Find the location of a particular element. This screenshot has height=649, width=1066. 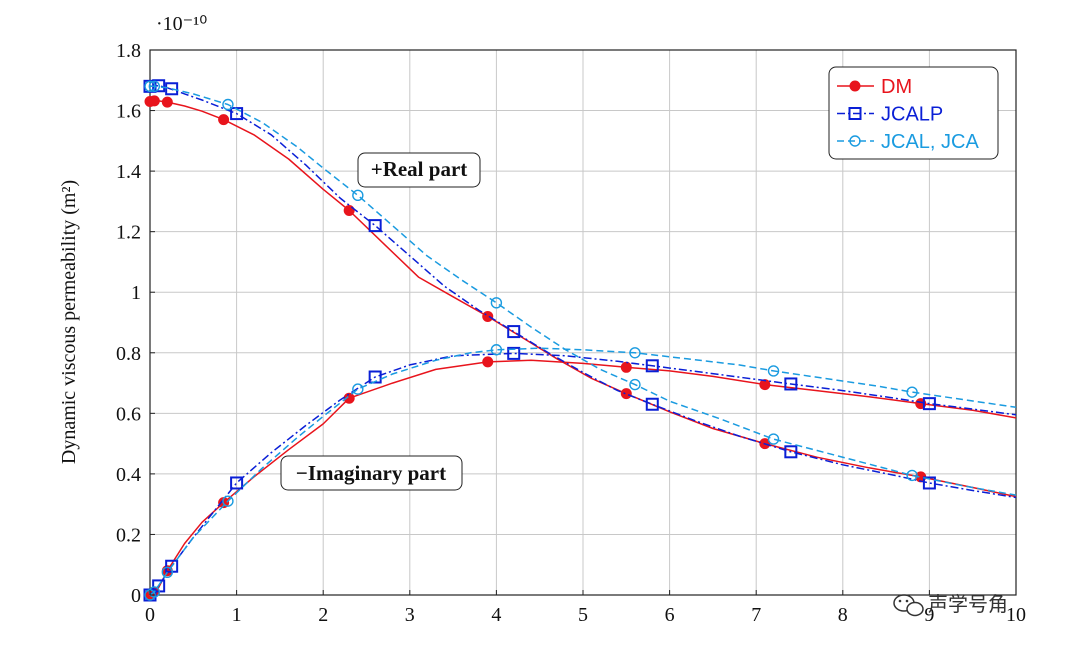

y-tick-label: 0 is located at coordinates (136, 596).